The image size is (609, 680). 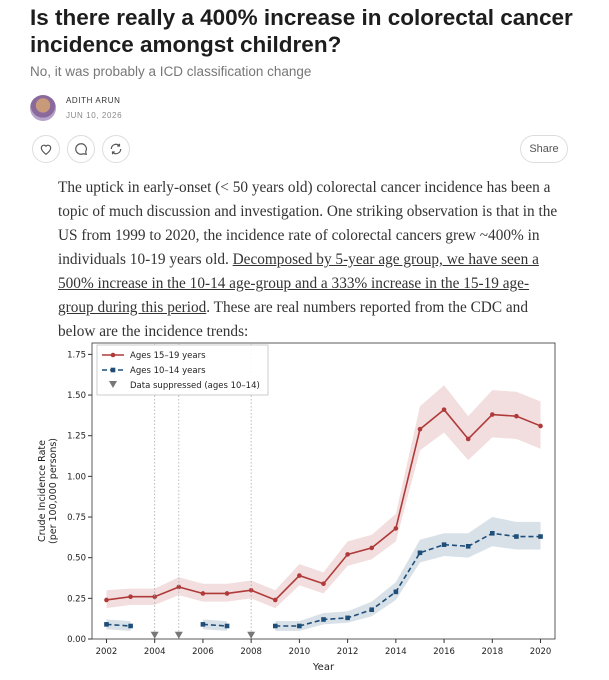 I want to click on x-axis-label: Year, so click(x=323, y=667).